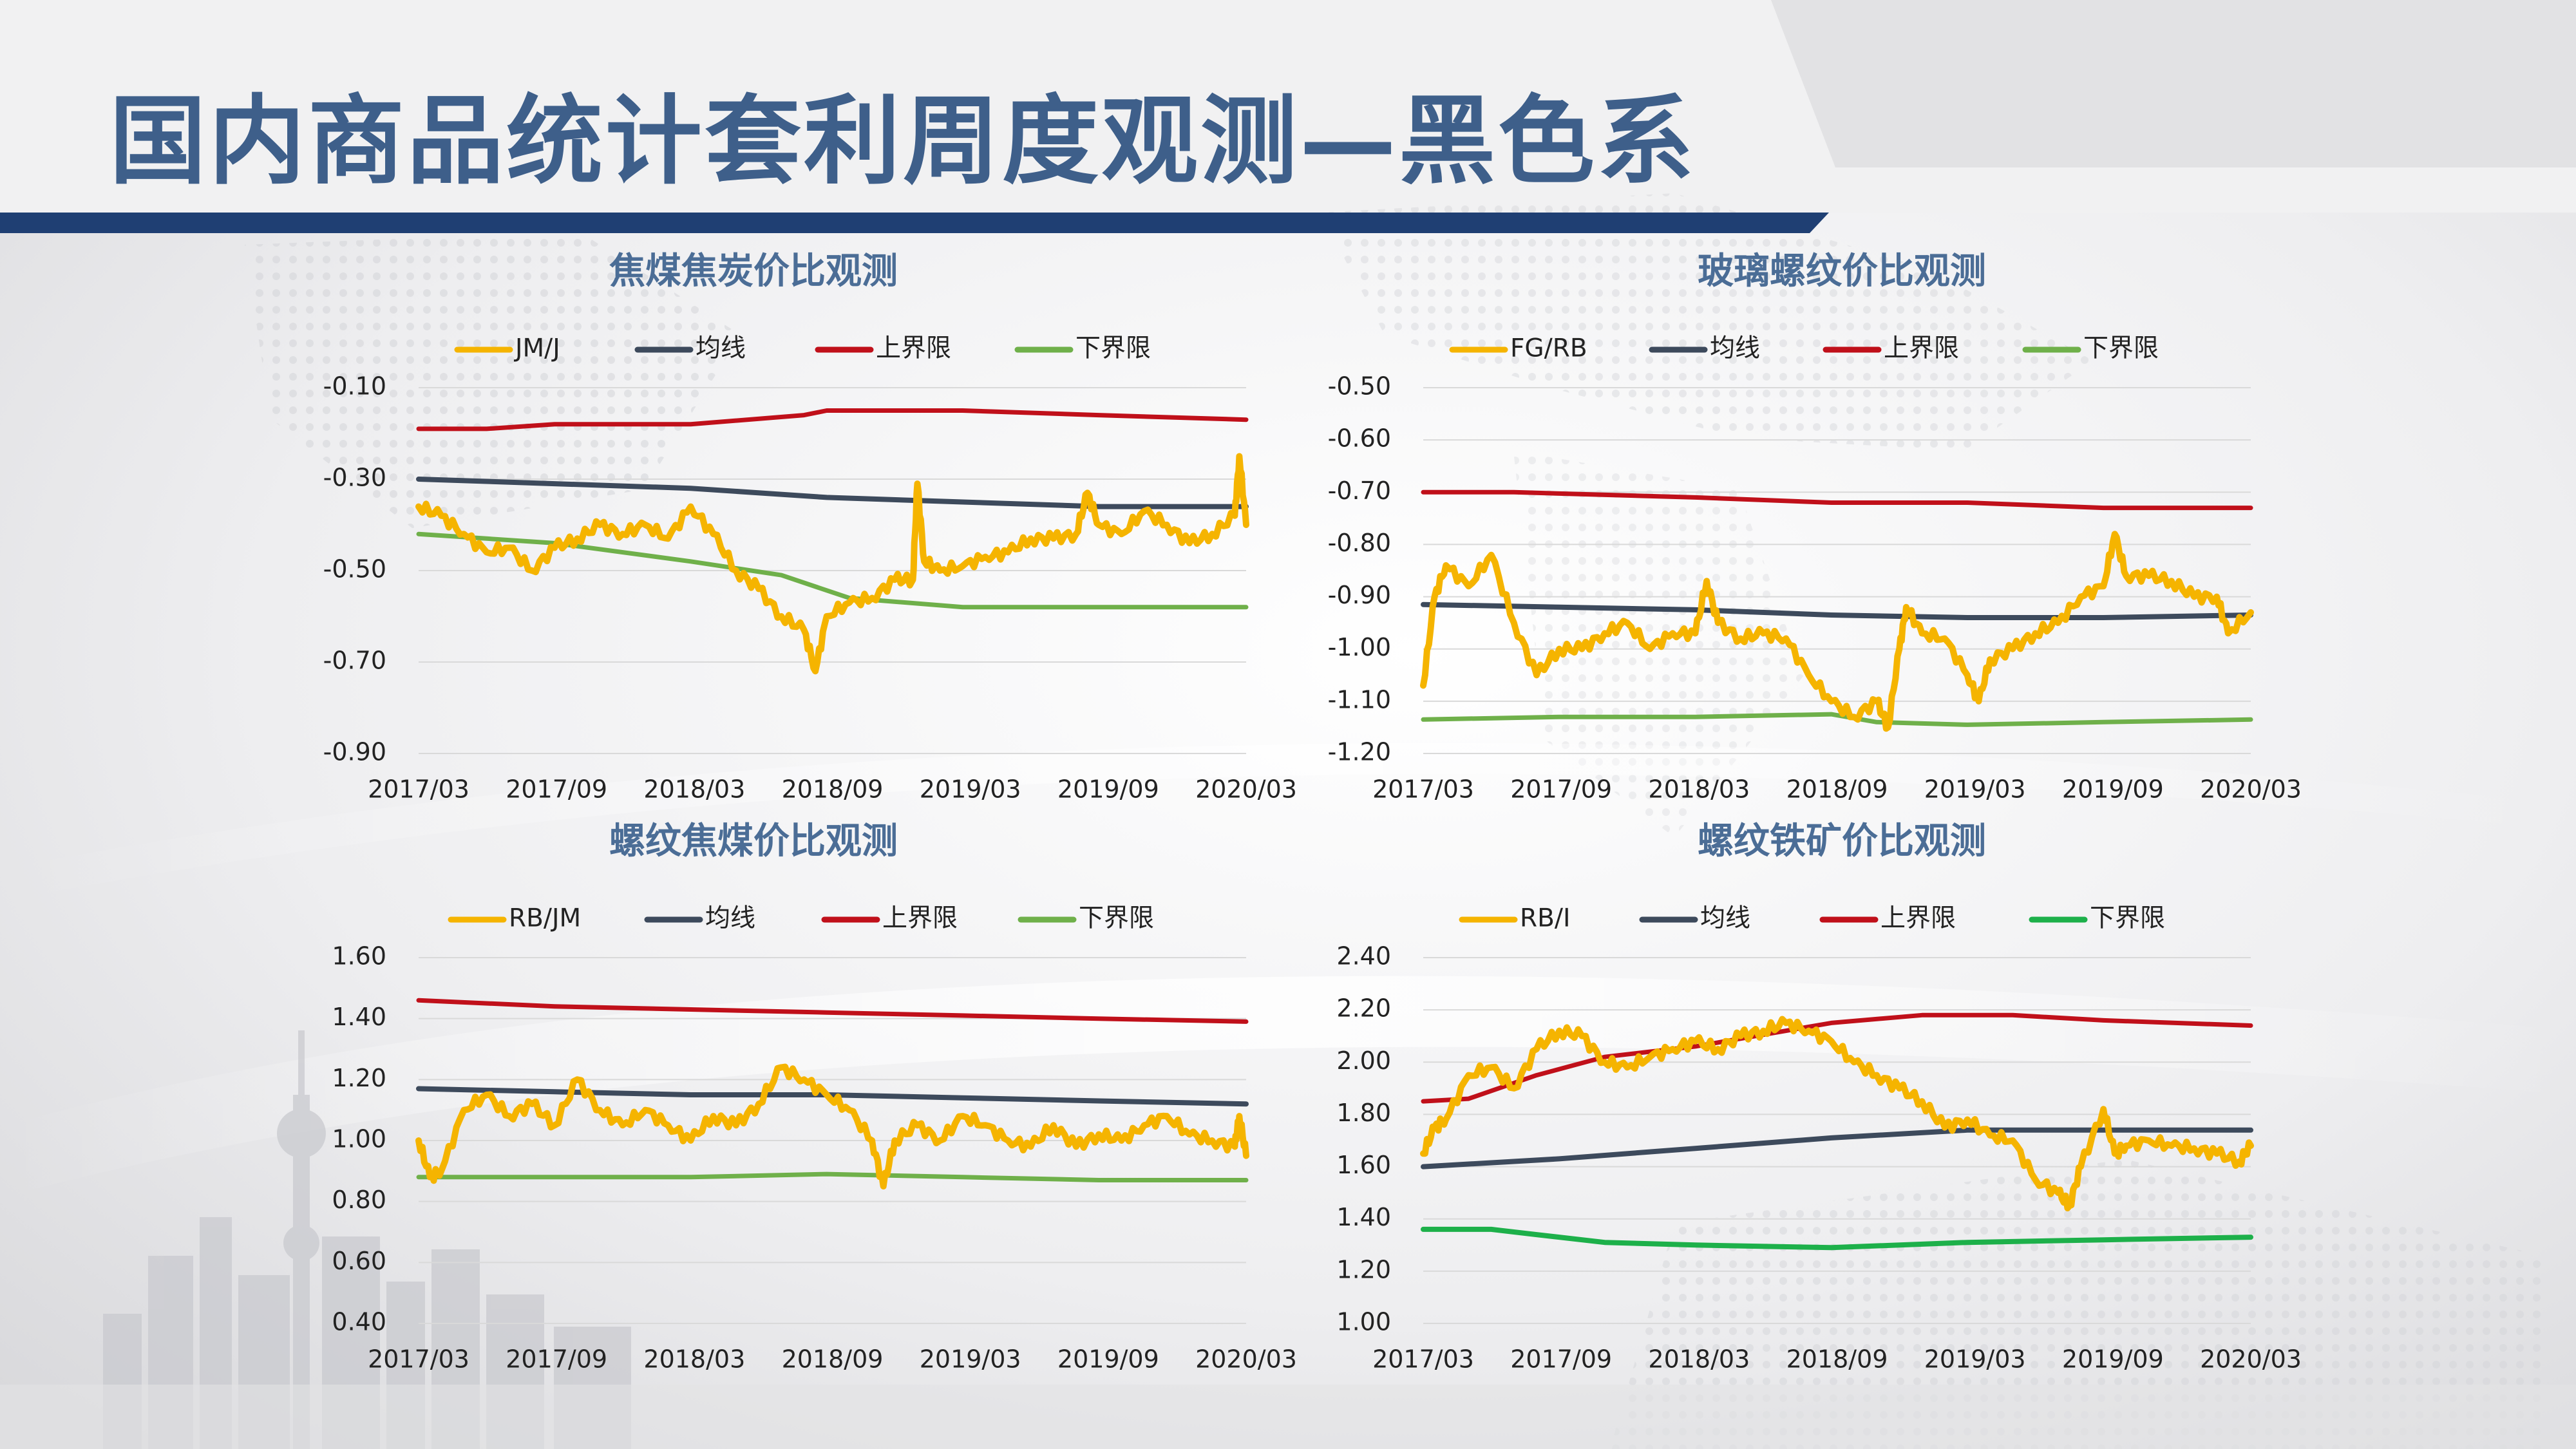  What do you see at coordinates (2077, 1304) in the screenshot?
I see `map-dots-bottom` at bounding box center [2077, 1304].